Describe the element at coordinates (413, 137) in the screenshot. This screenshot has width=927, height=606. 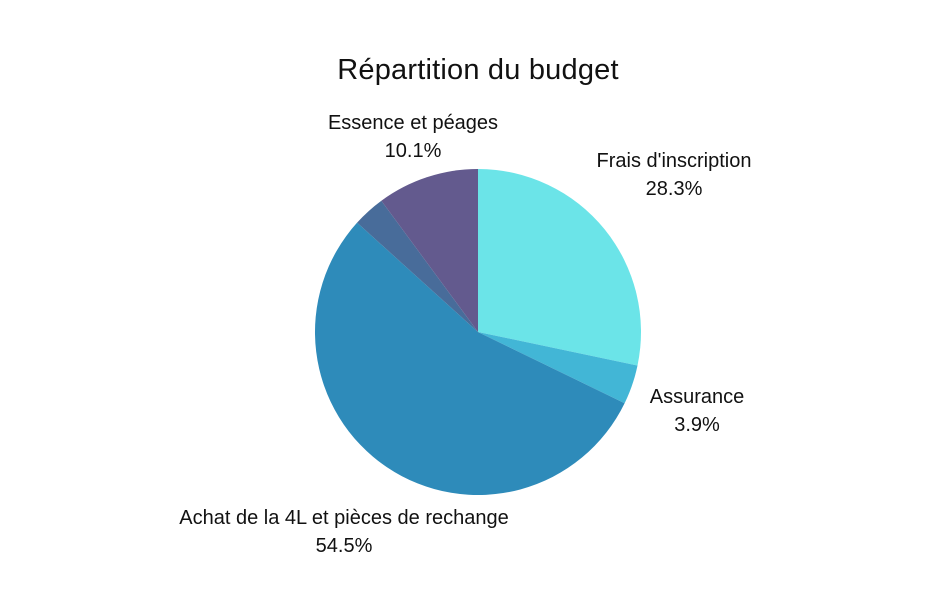
I see `slice-label-4: Essence et péages 10.1%` at that location.